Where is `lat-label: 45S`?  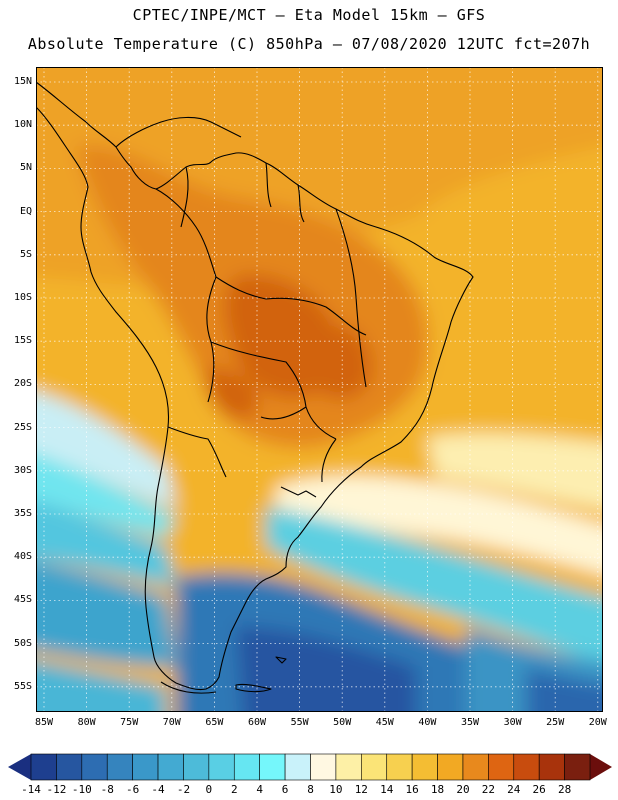
lat-label: 45S is located at coordinates (22, 600).